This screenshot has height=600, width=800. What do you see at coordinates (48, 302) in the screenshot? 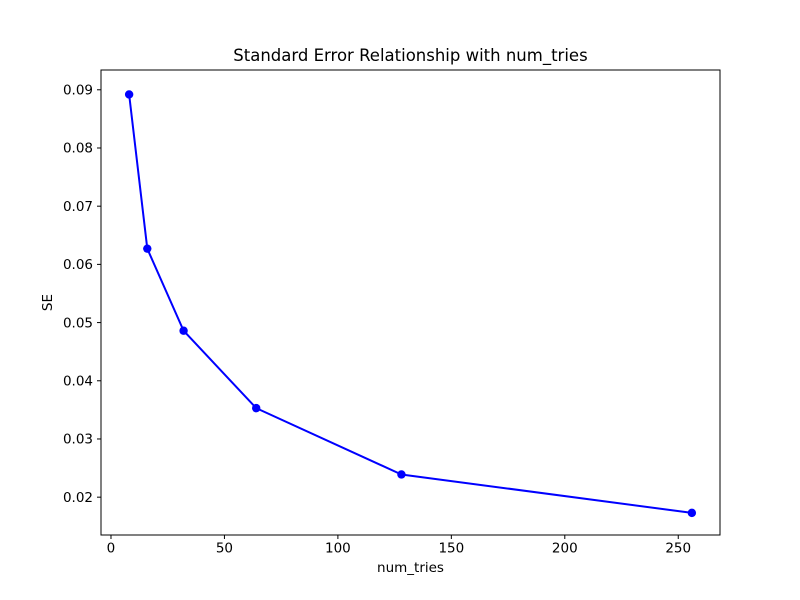
I see `y-axis-label: SE` at bounding box center [48, 302].